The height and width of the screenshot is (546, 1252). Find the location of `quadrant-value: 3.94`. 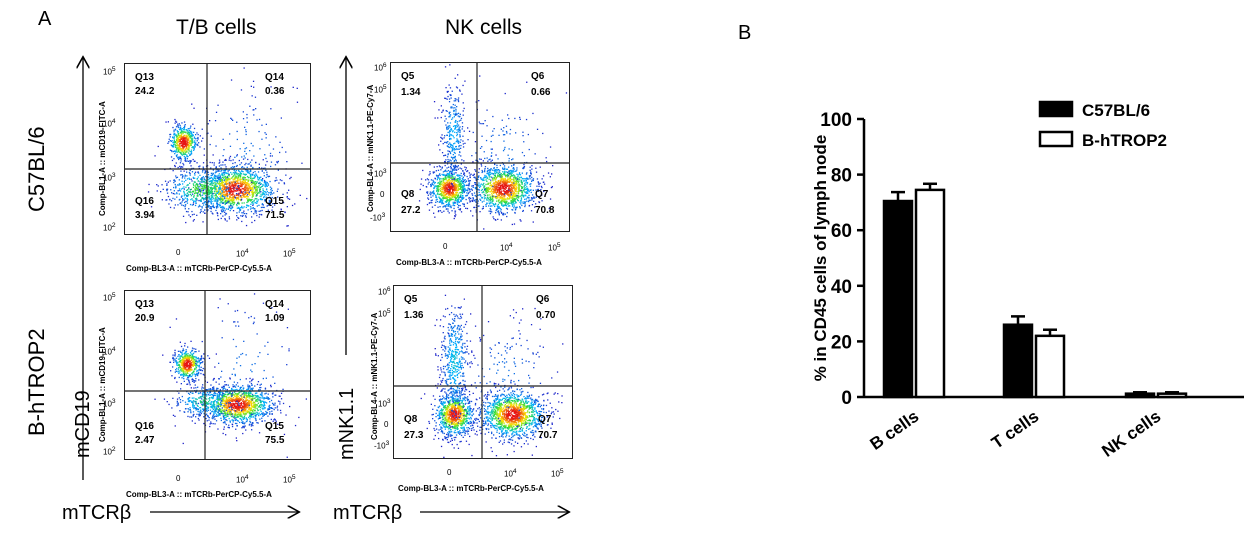

quadrant-value: 3.94 is located at coordinates (145, 215).